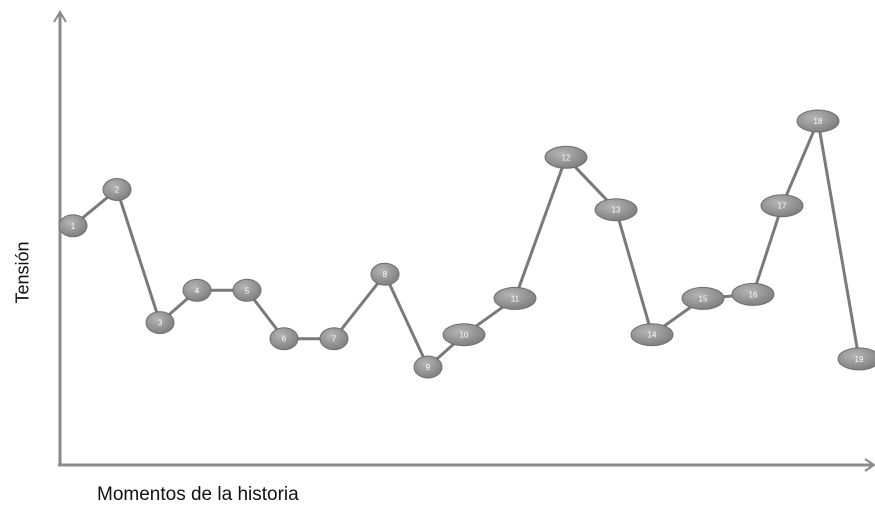  I want to click on point-label-12: 12, so click(566, 157).